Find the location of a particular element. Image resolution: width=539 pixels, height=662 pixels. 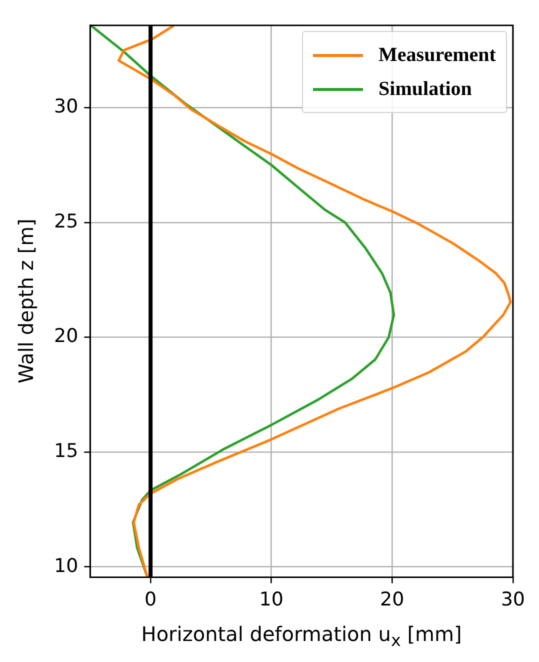

y-tick-label: 25 is located at coordinates (66, 221).